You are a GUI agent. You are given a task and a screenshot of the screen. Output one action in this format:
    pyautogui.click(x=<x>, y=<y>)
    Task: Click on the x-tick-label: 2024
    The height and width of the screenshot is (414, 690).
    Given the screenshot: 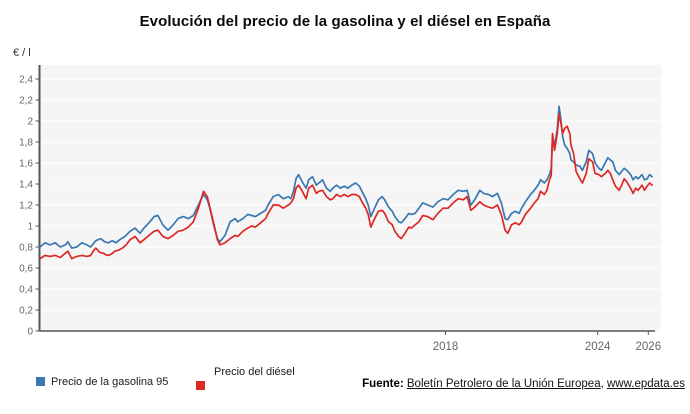 What is the action you would take?
    pyautogui.click(x=598, y=347)
    